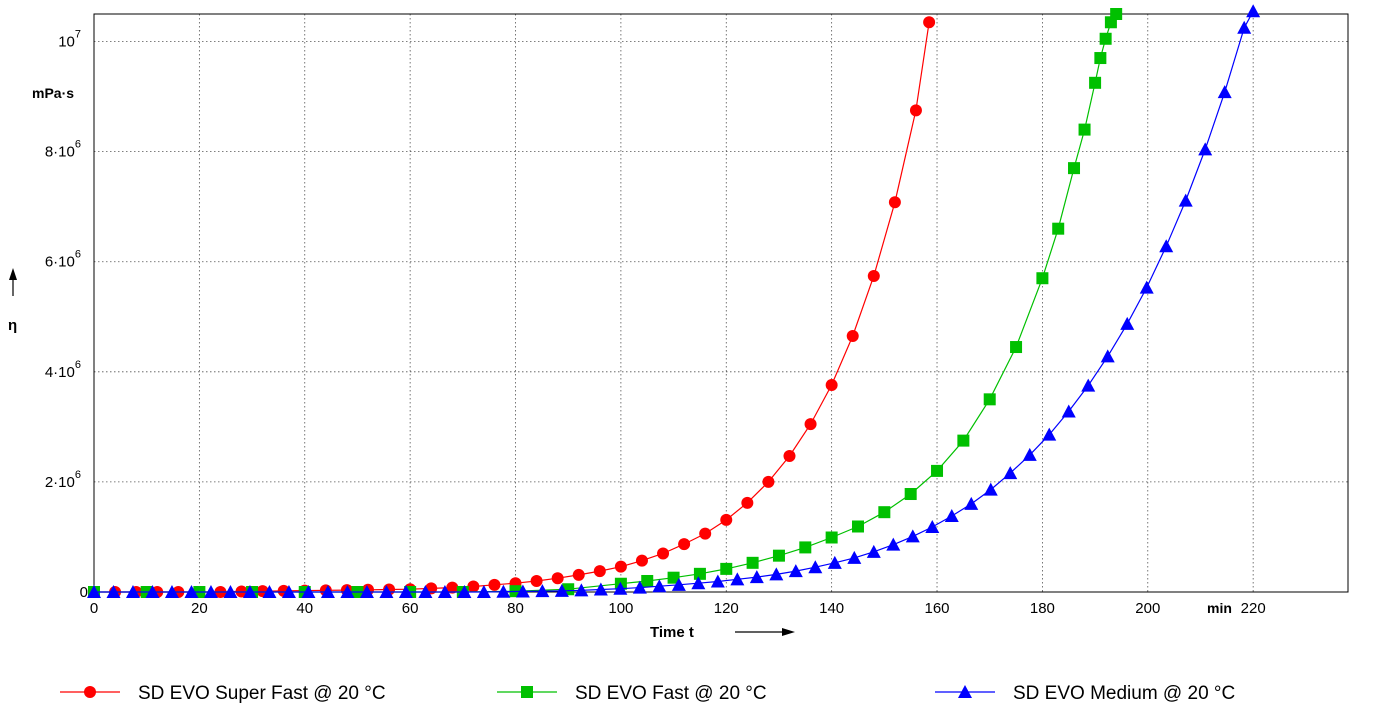 The height and width of the screenshot is (710, 1378). Describe the element at coordinates (1253, 608) in the screenshot. I see `x-tick-label-11: 220` at that location.